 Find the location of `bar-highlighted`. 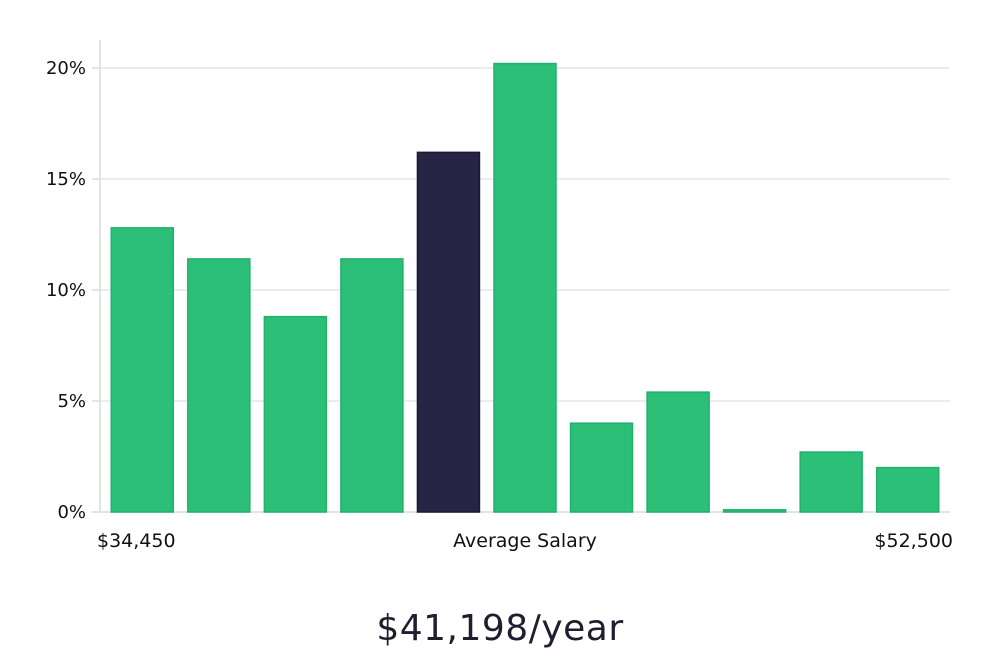

bar-highlighted is located at coordinates (448, 332).